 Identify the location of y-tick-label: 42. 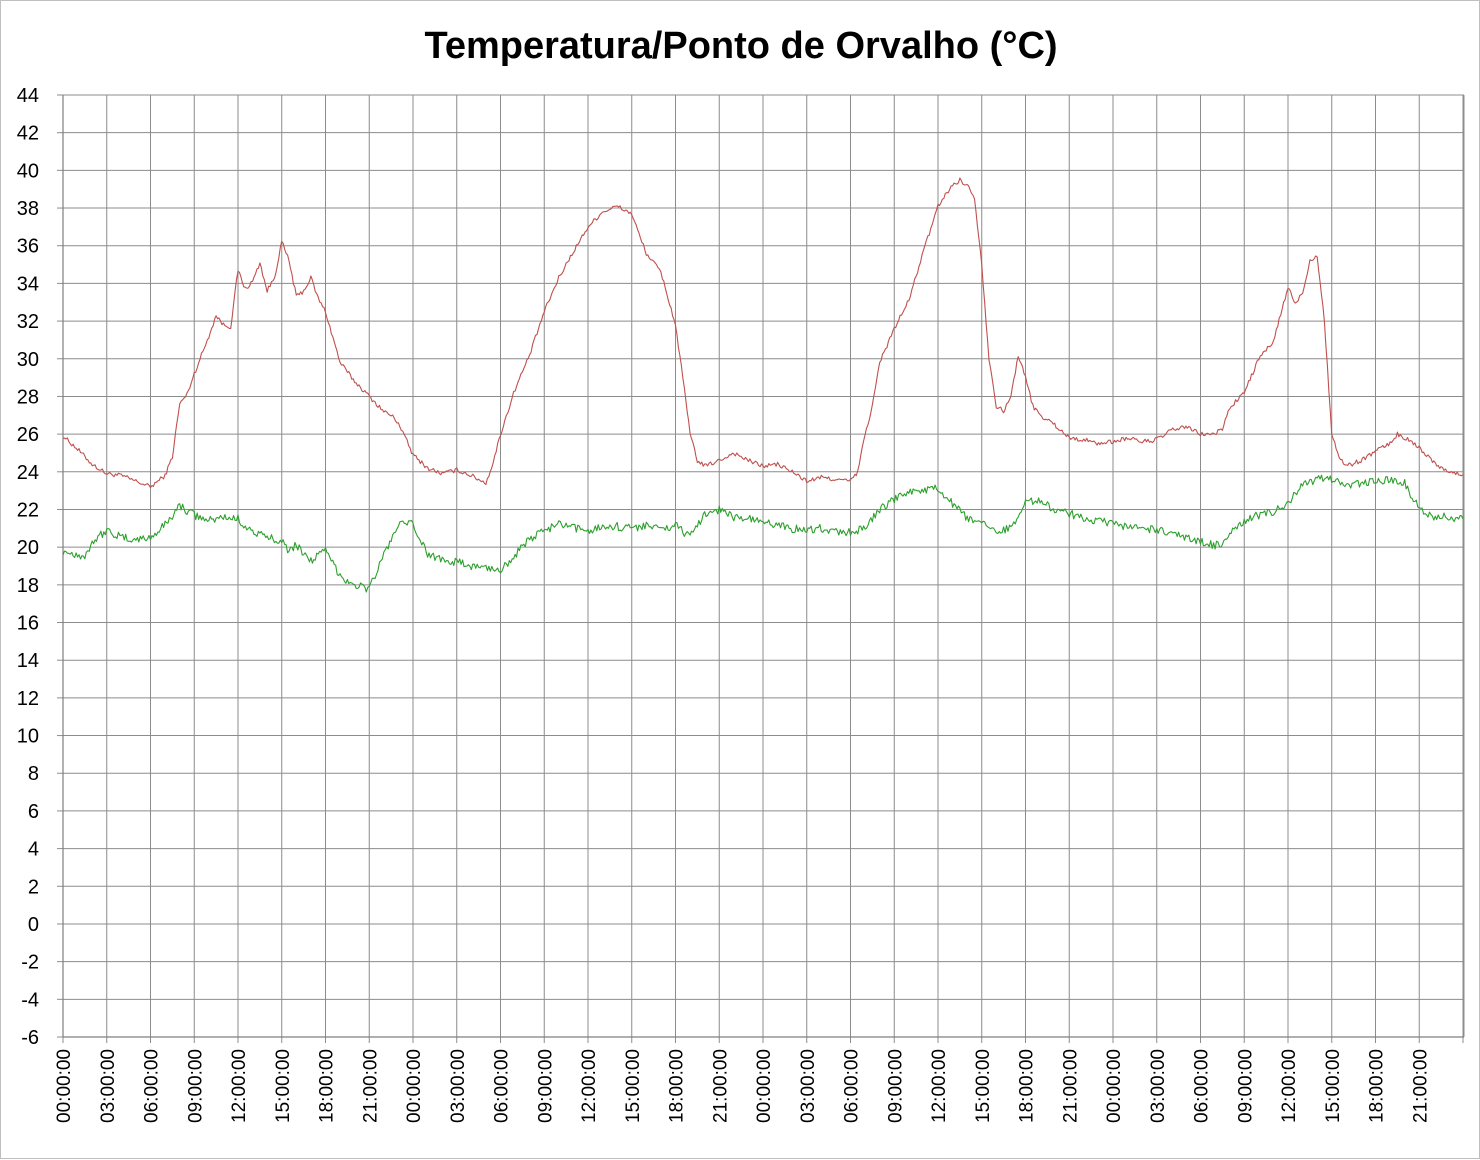
(28, 134).